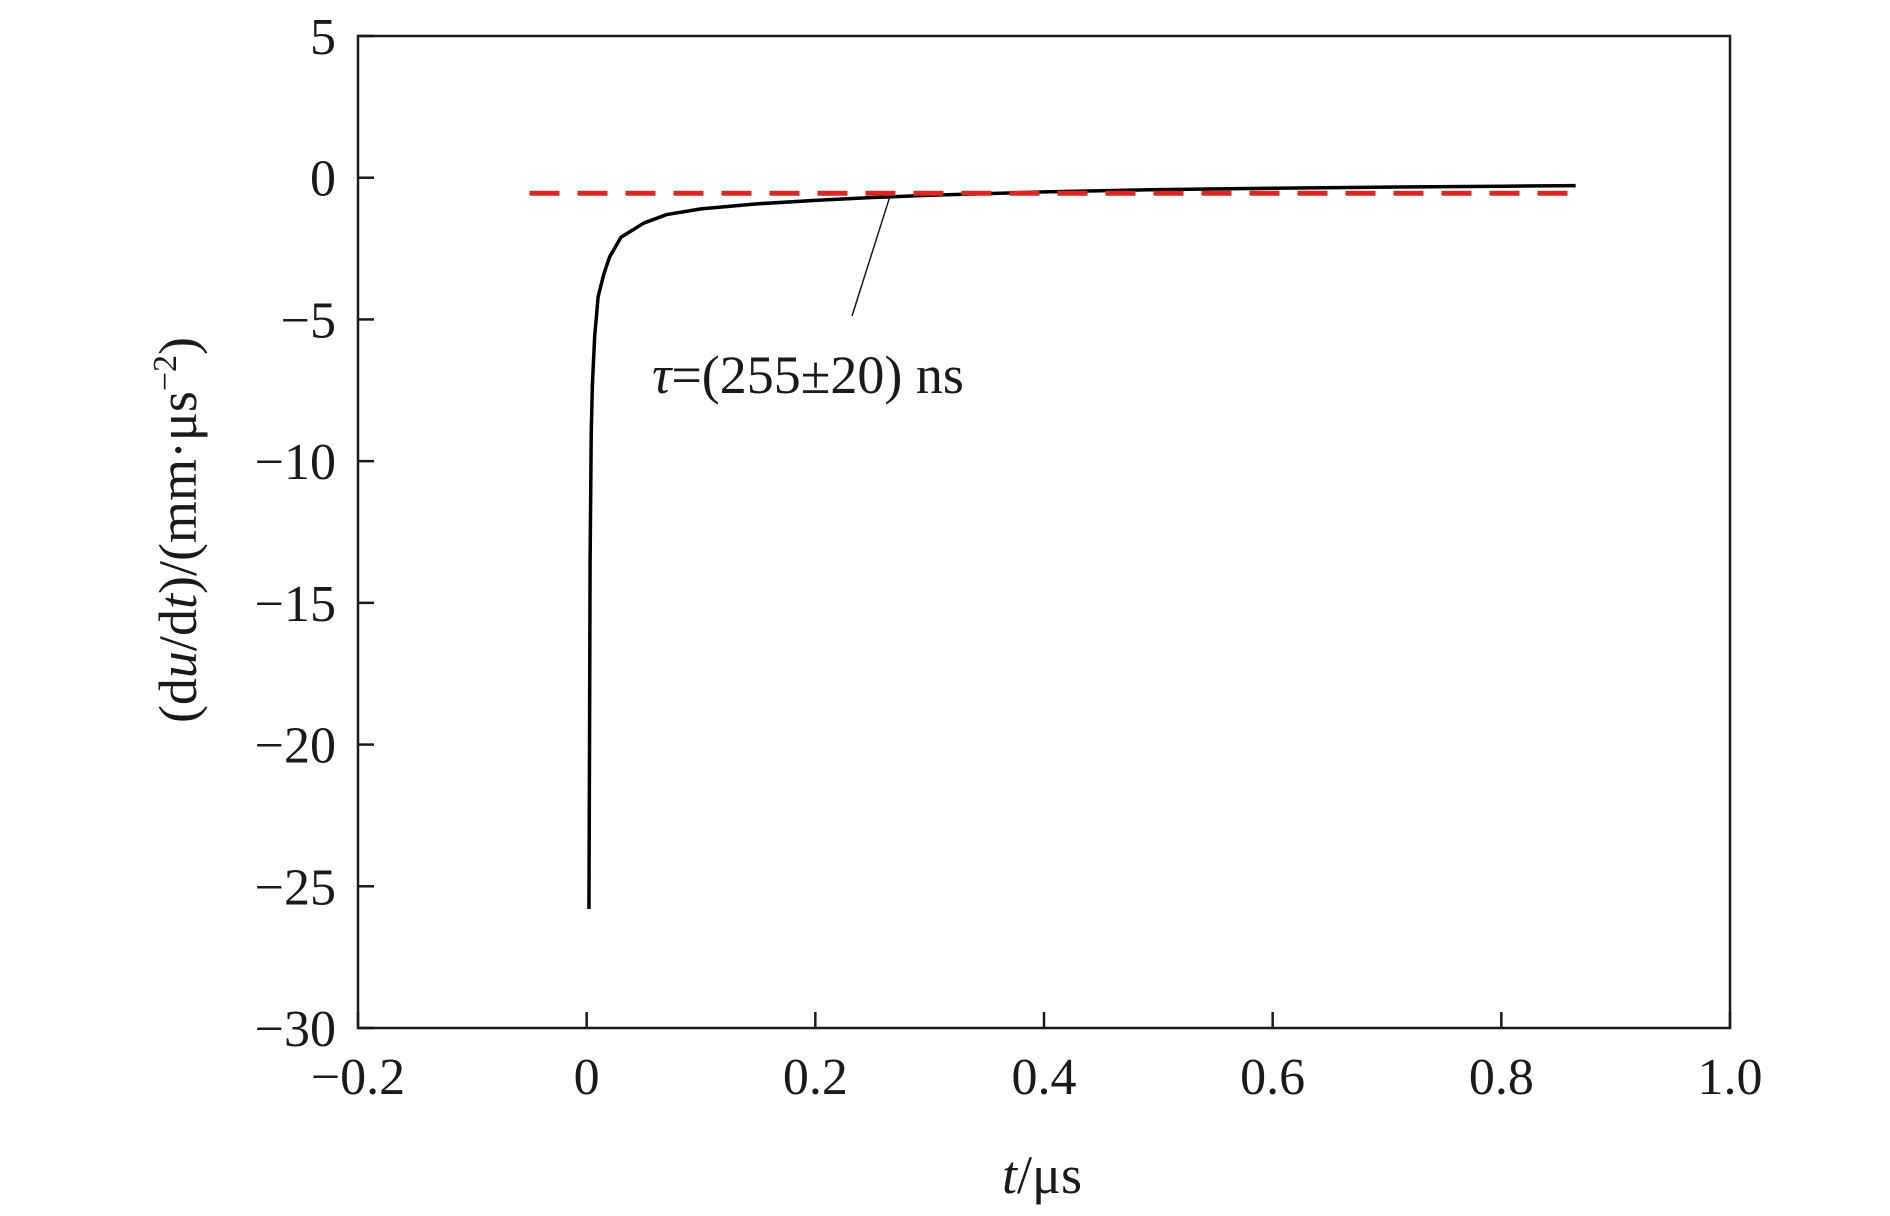 The height and width of the screenshot is (1216, 1890). I want to click on x-tick-label: −0.2, so click(358, 1077).